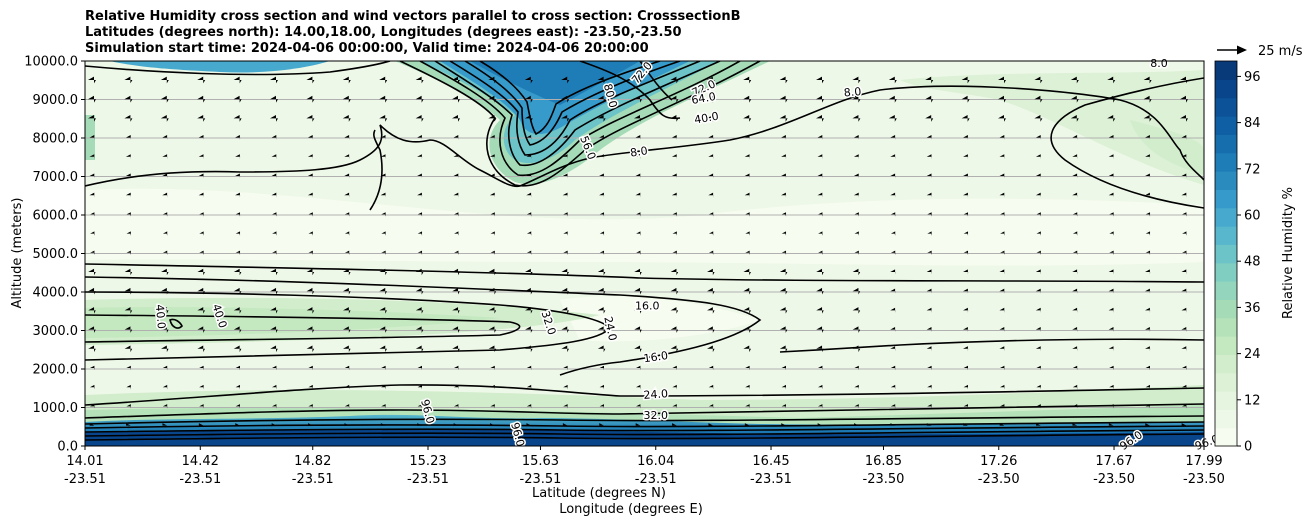  I want to click on contour-40-a, so click(176, 323).